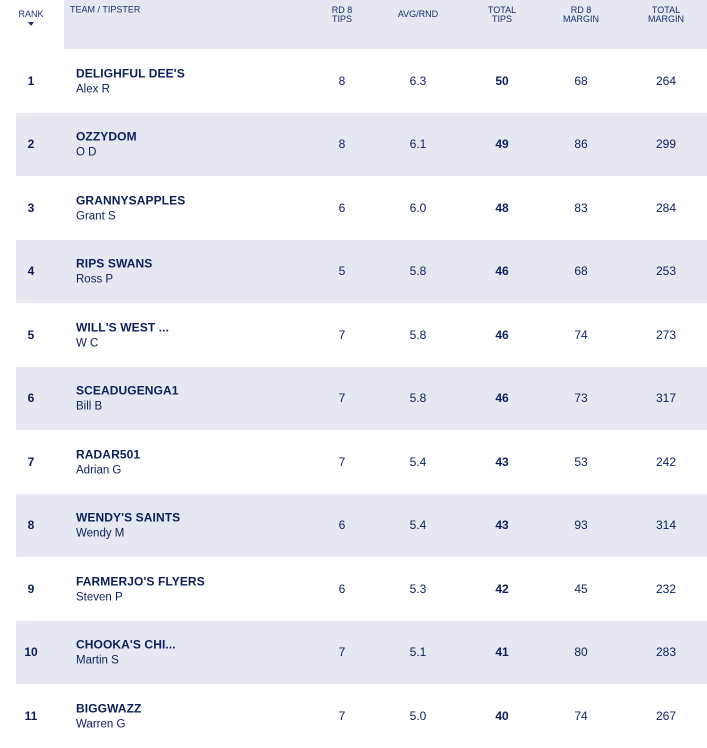 This screenshot has height=748, width=707. I want to click on rank-value: 10, so click(31, 652).